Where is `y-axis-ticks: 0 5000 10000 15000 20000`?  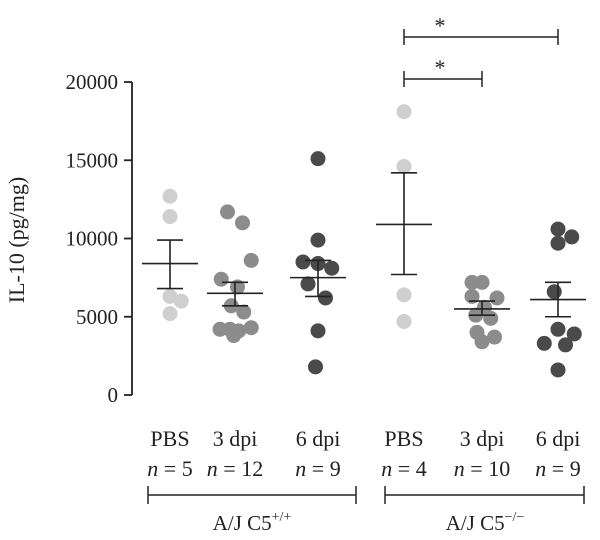
y-axis-ticks: 0 5000 10000 15000 20000 is located at coordinates (99, 238).